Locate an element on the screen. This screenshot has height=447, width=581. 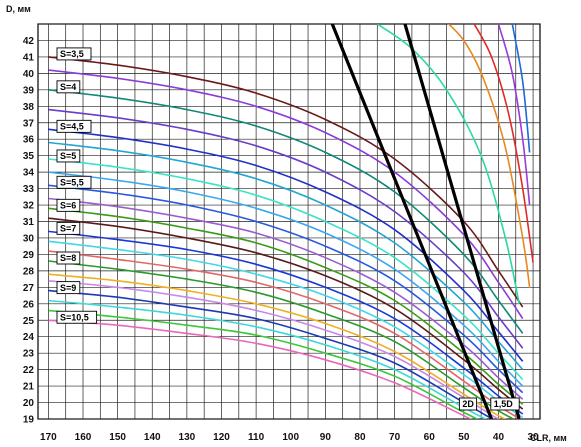
y-tick-label: 38 is located at coordinates (29, 107).